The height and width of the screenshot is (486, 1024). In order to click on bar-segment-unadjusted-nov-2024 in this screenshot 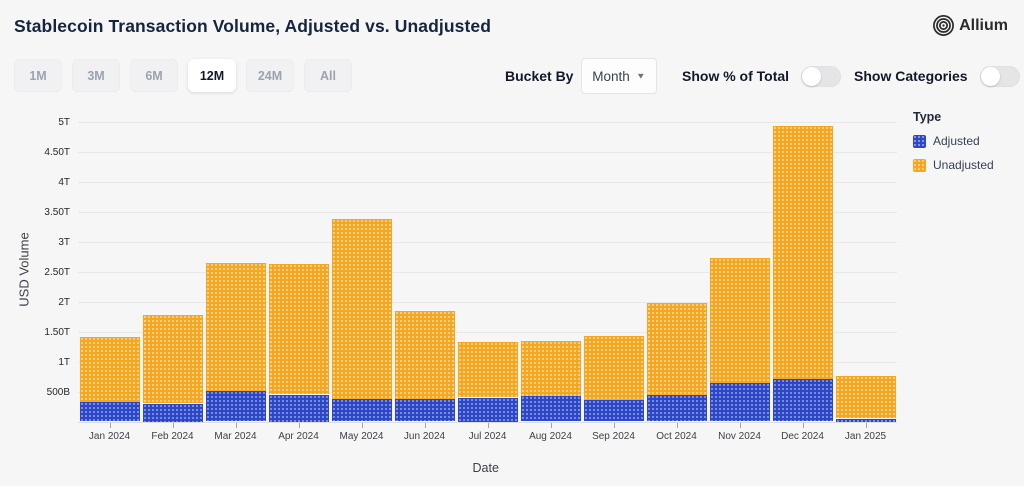, I will do `click(739, 321)`.